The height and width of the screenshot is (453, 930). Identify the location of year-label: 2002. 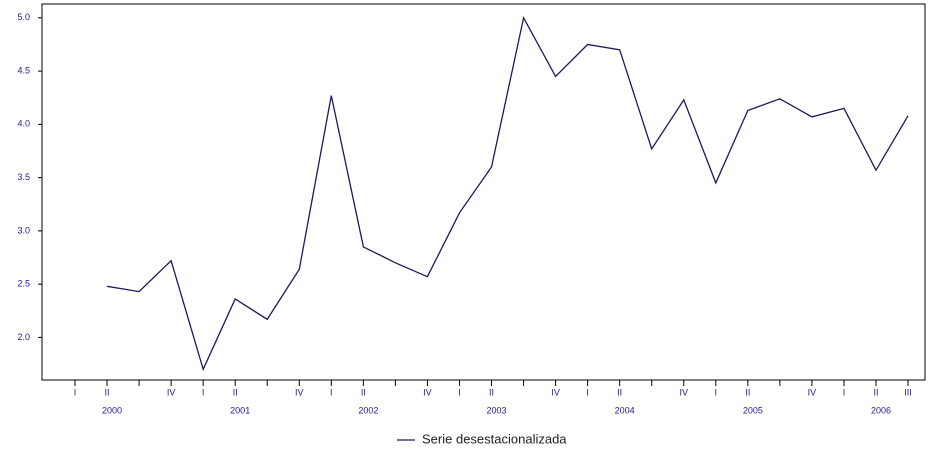
(368, 410).